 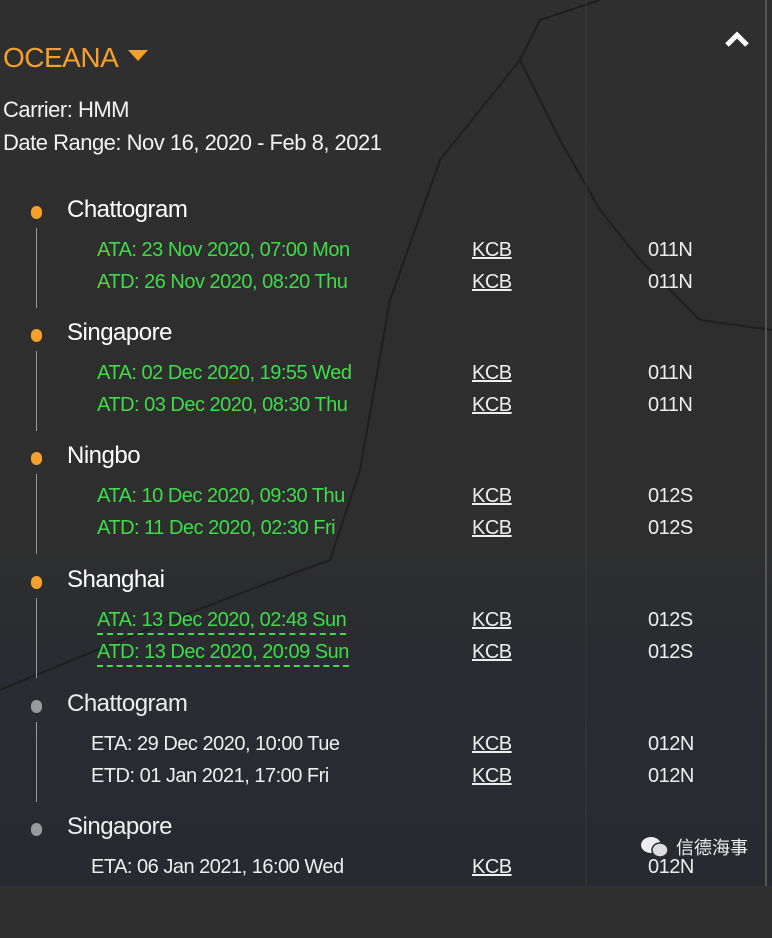 I want to click on schedule-row: ETA: 29 Dec 2020, 10:00 Tue KCB 012N, so click(x=386, y=747).